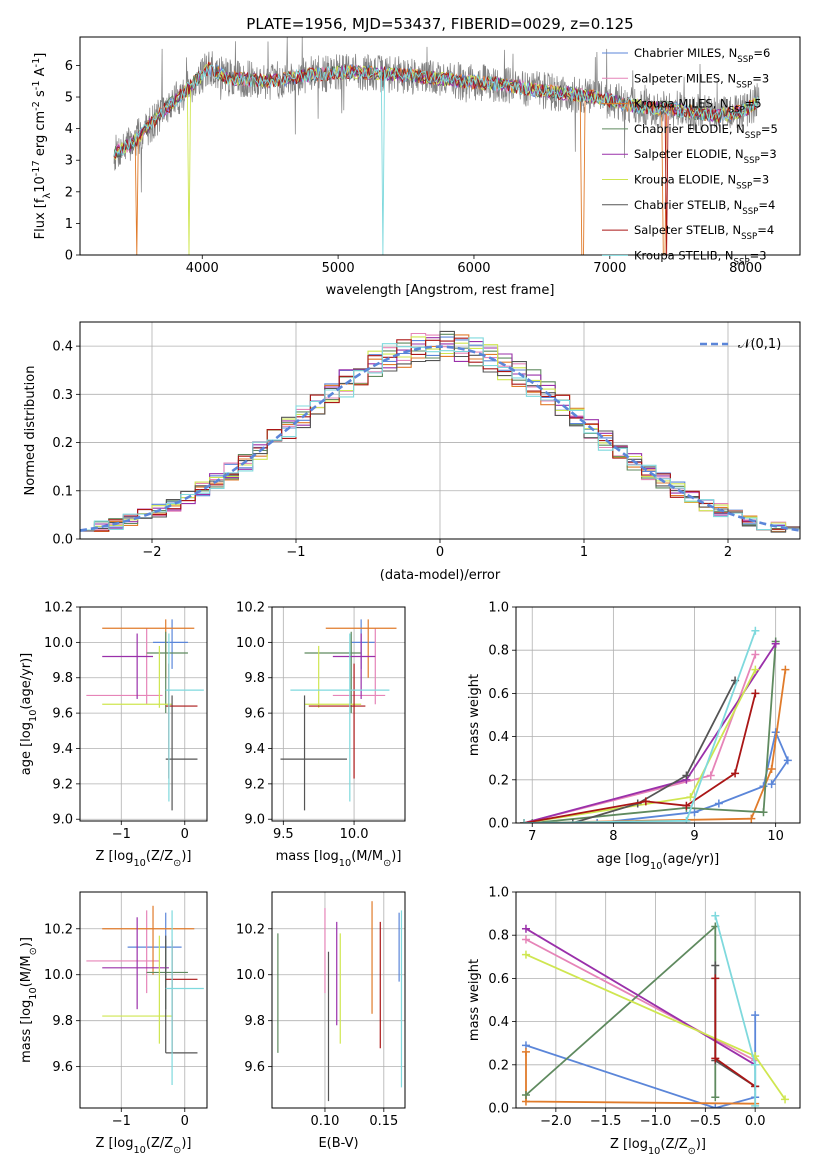 This screenshot has width=819, height=1170. Describe the element at coordinates (759, 344) in the screenshot. I see `legend-label: 𝒩(0,1)` at that location.